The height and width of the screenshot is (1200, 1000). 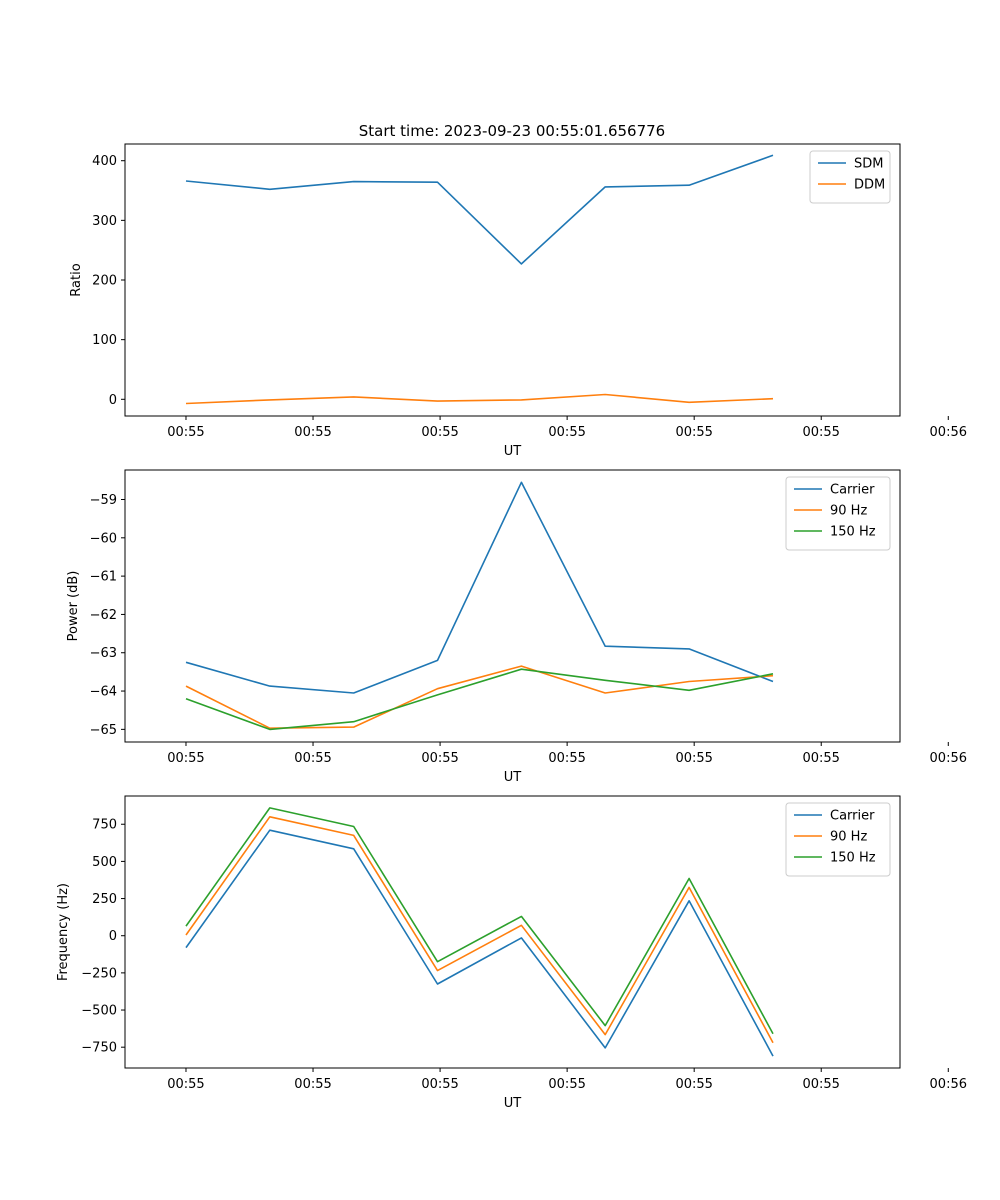 I want to click on power-x-tick-label: 00:56, so click(x=948, y=758).